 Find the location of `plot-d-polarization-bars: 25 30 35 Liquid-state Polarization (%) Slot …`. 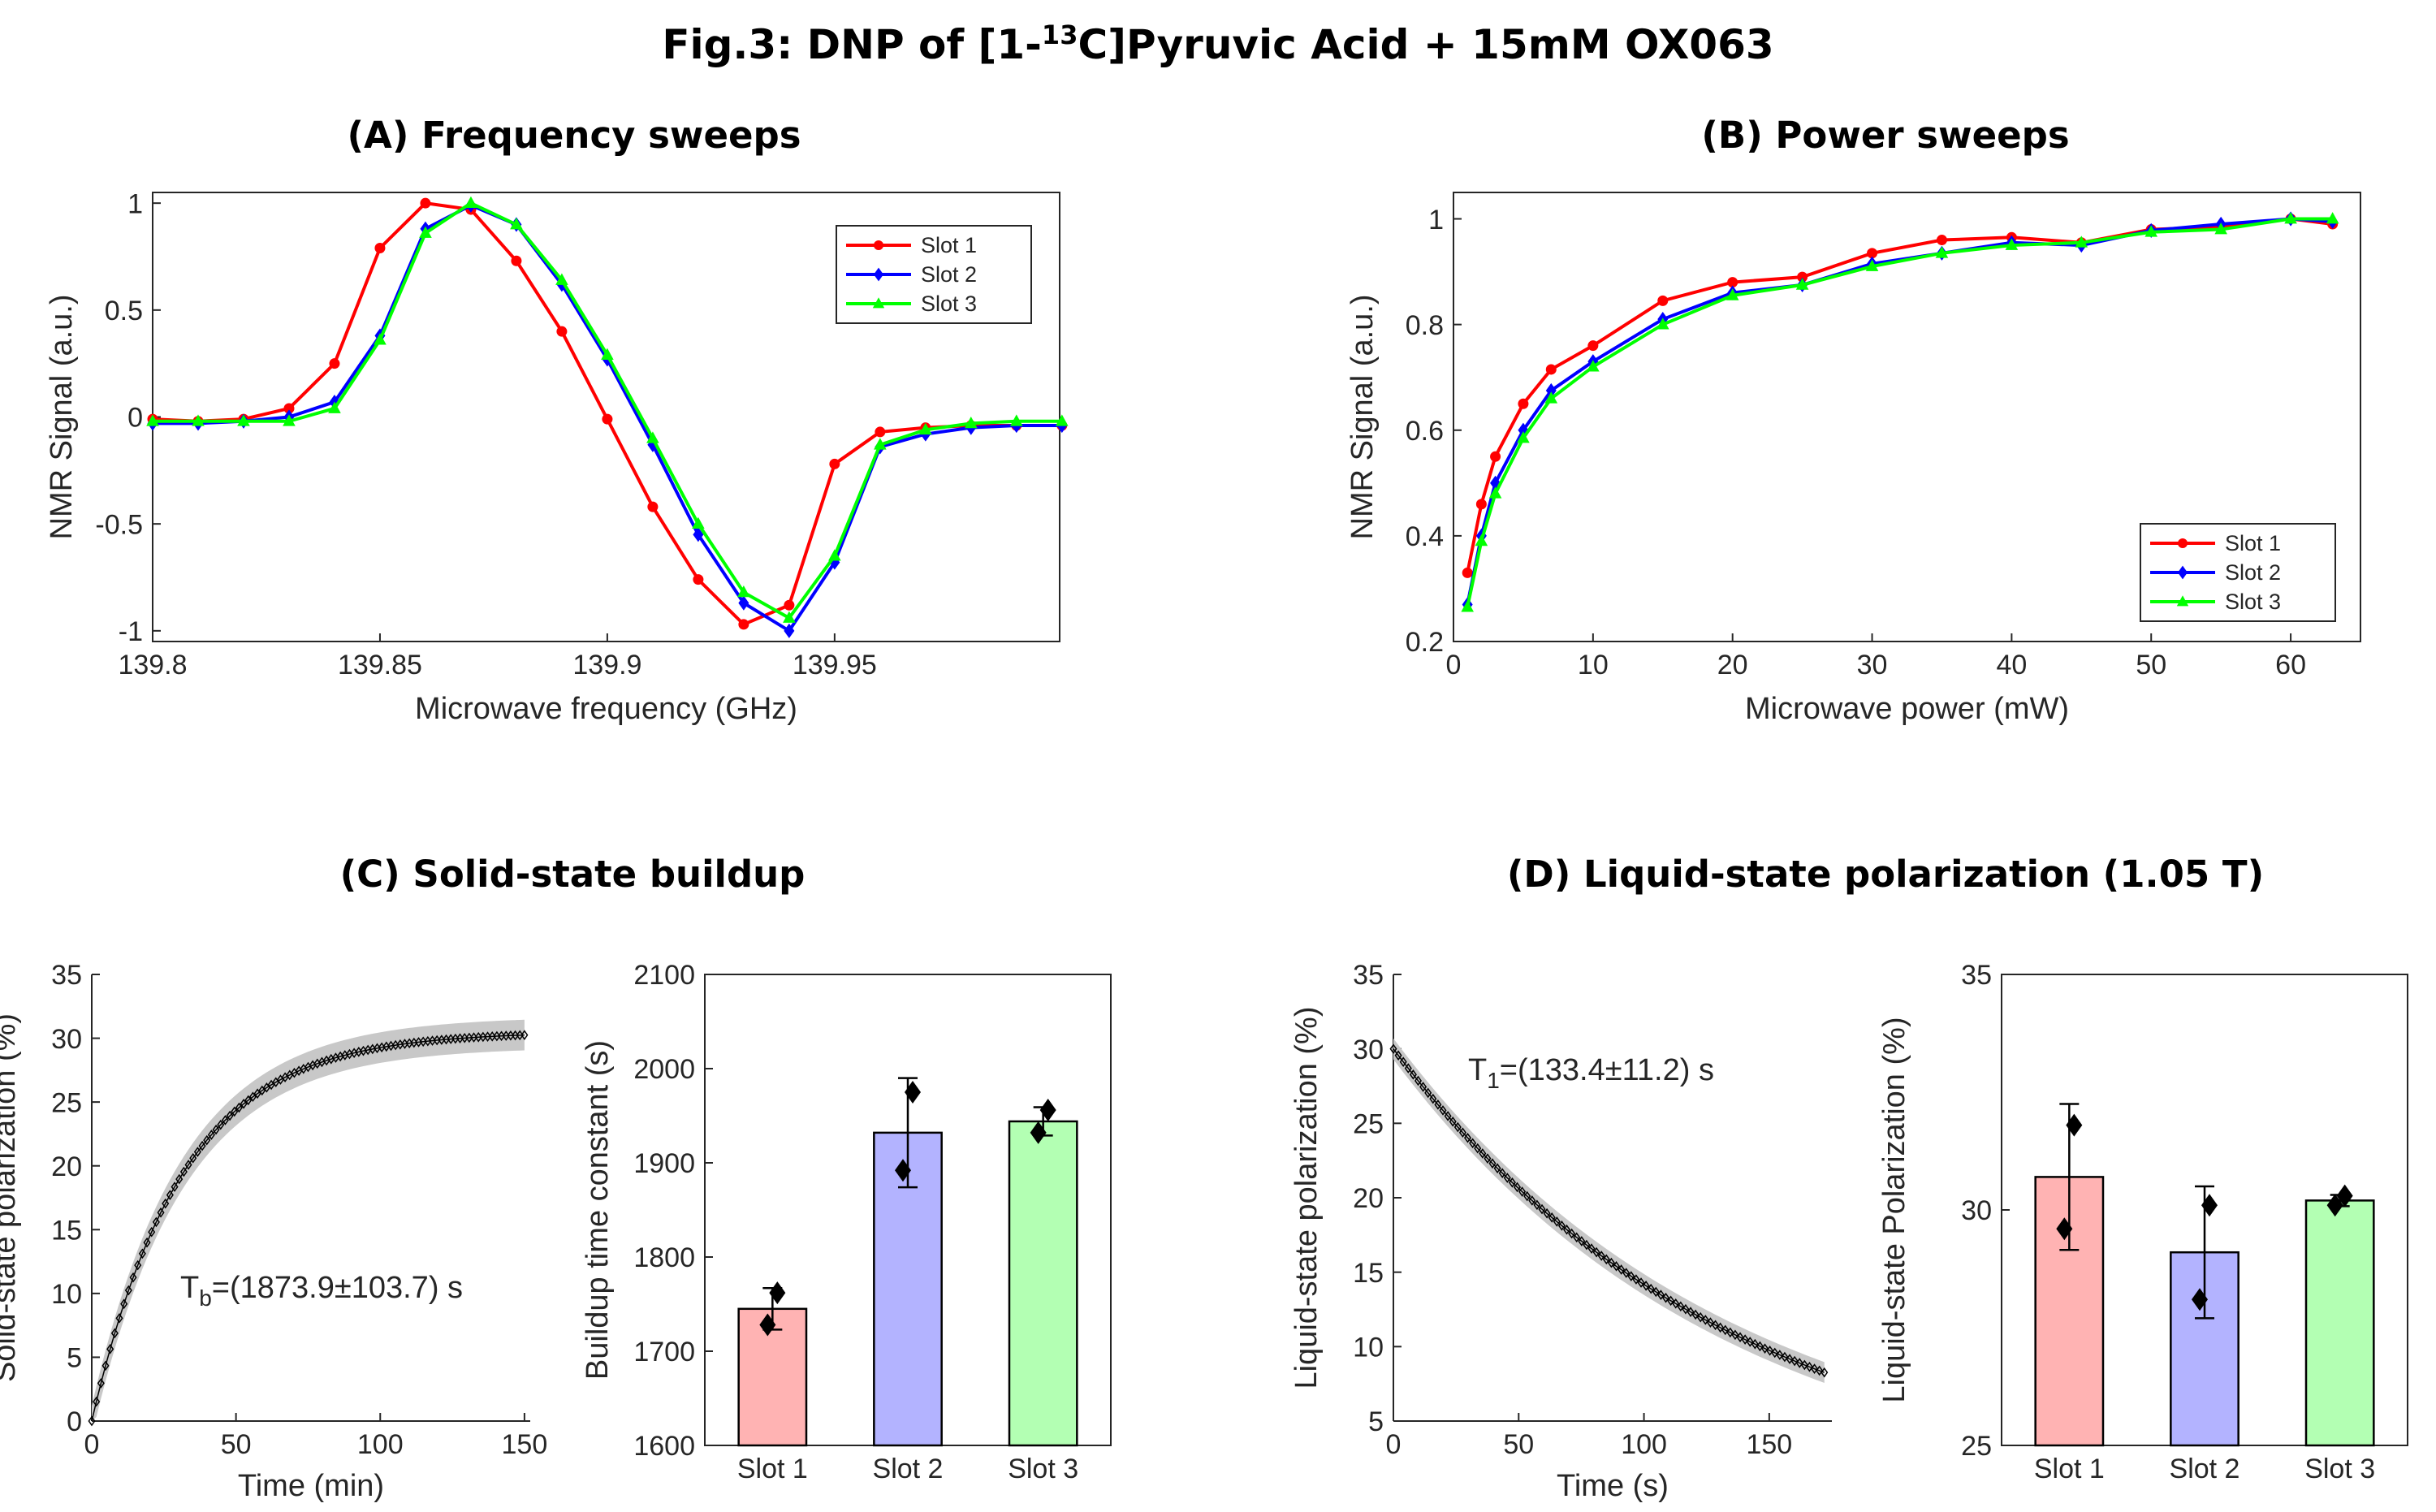

plot-d-polarization-bars: 25 30 35 Liquid-state Polarization (%) Slot … is located at coordinates (2142, 1222).